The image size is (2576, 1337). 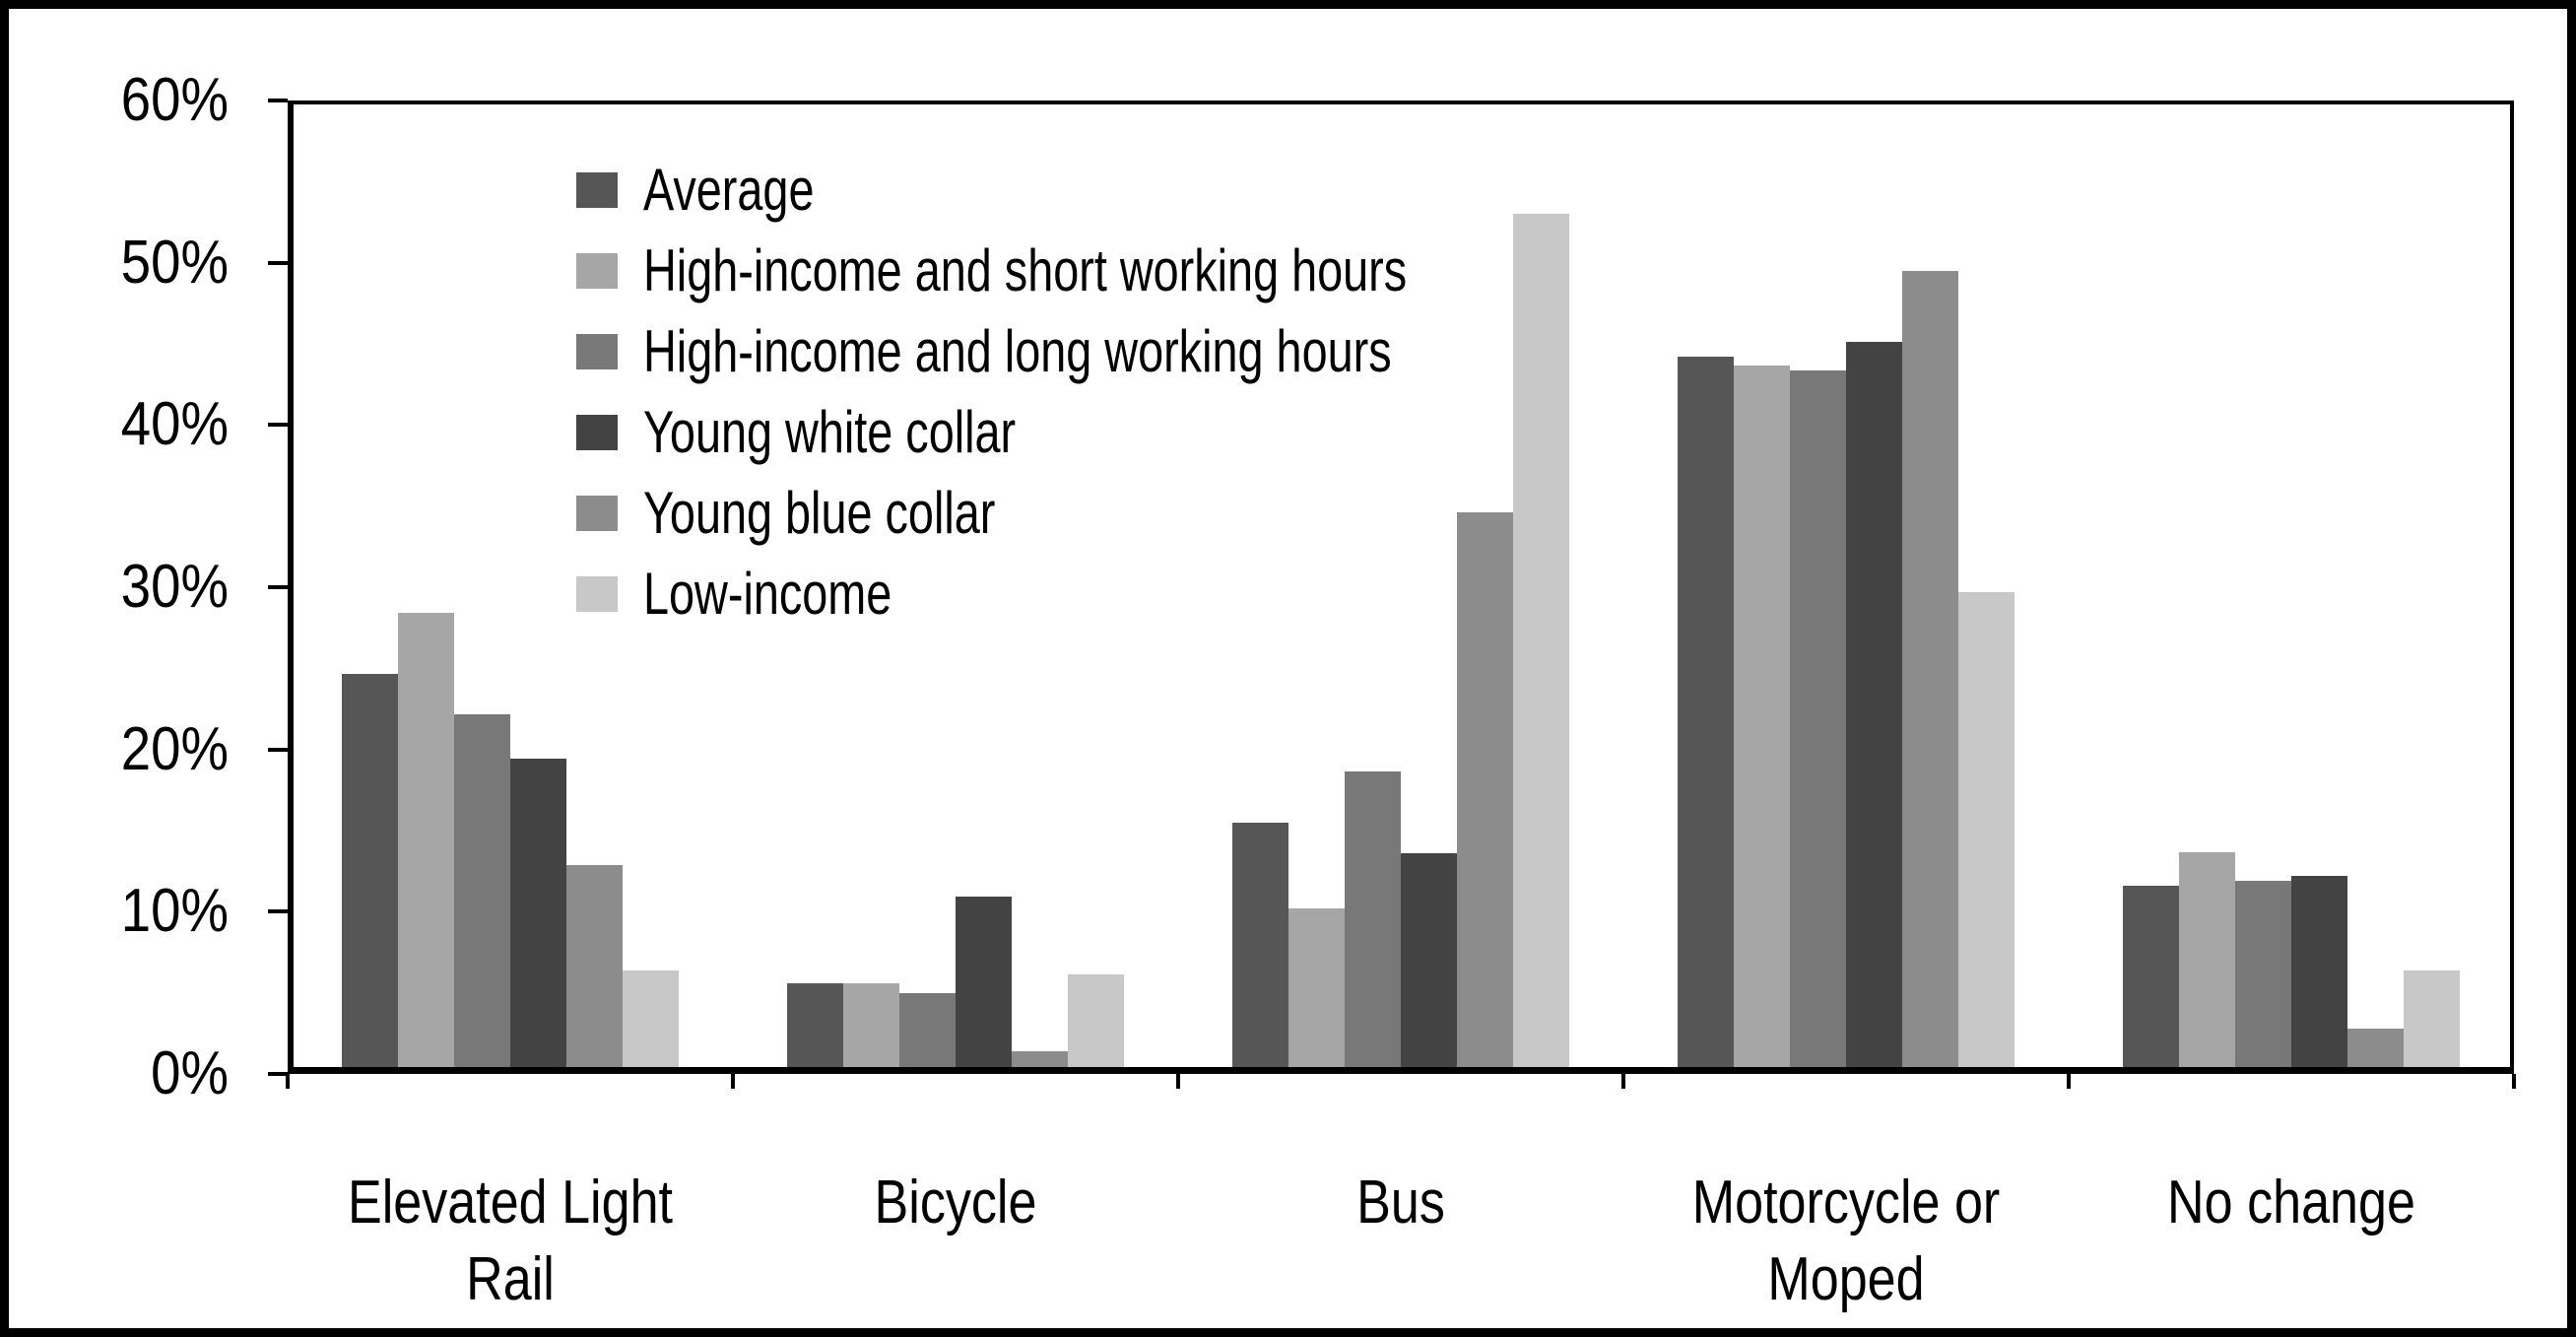 I want to click on legend-item-low-income: Low-income, so click(x=1099, y=594).